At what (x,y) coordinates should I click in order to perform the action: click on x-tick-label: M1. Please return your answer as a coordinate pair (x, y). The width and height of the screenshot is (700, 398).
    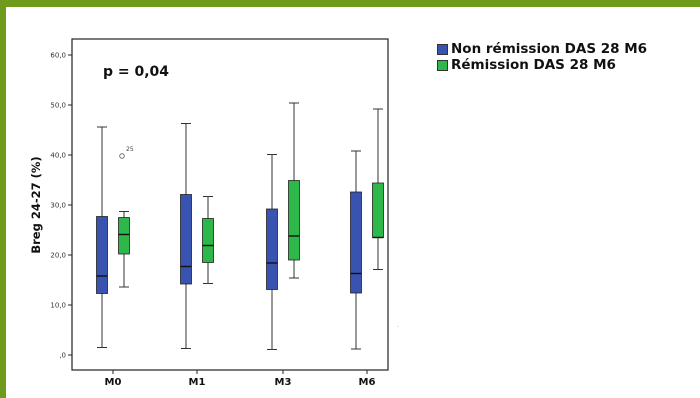
    Looking at the image, I should click on (197, 382).